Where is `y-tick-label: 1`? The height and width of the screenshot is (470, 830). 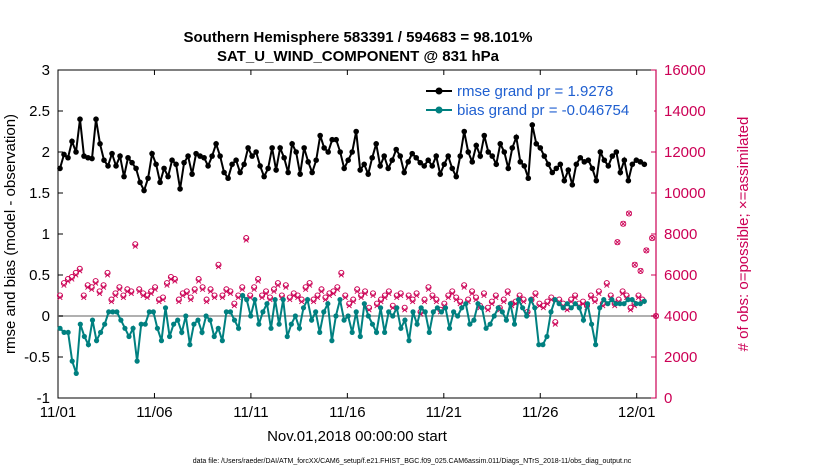 y-tick-label: 1 is located at coordinates (46, 234).